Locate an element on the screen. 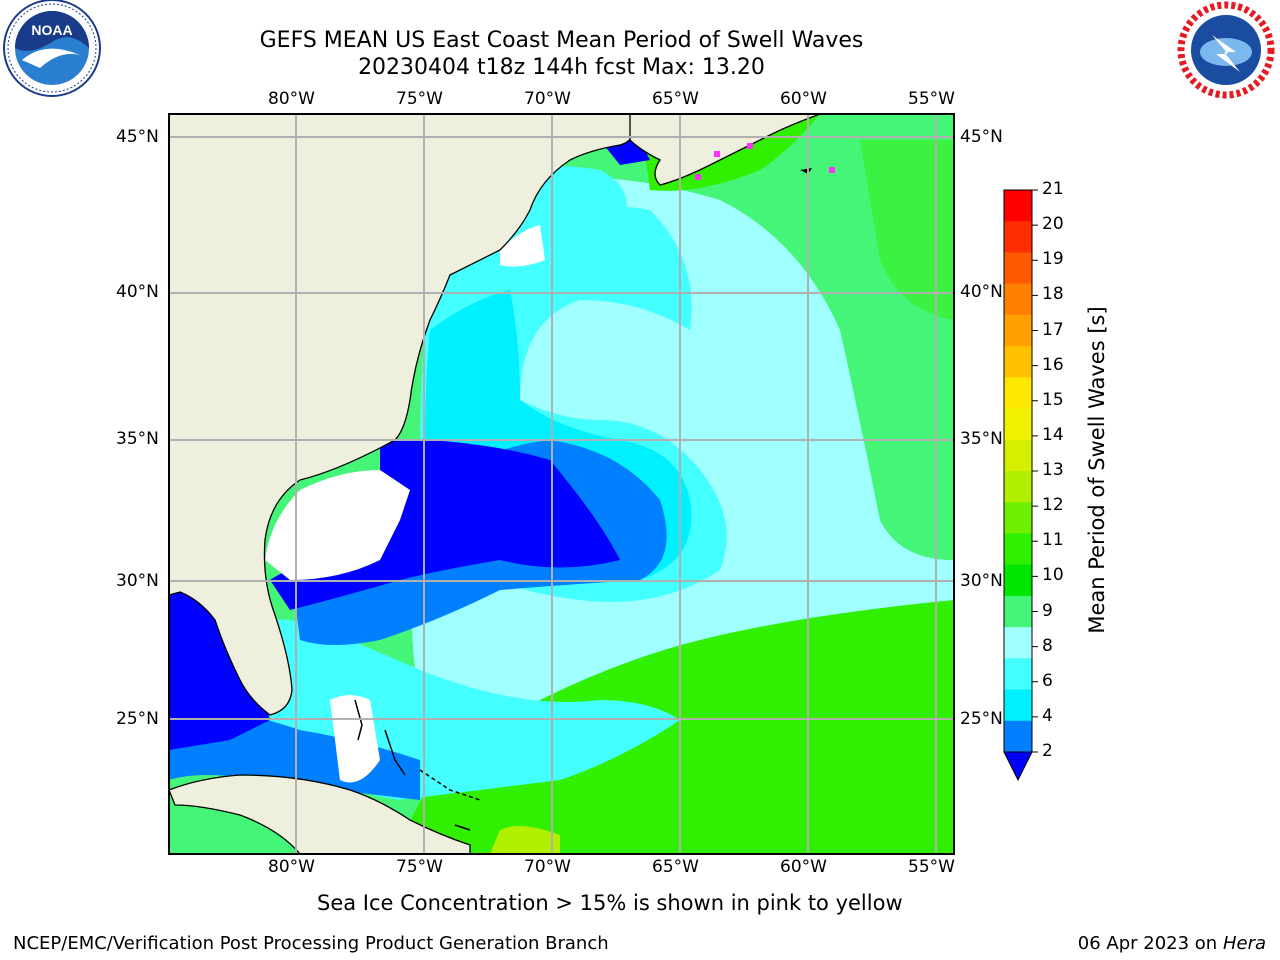 The width and height of the screenshot is (1280, 960). lon-label-top: 55°W is located at coordinates (931, 99).